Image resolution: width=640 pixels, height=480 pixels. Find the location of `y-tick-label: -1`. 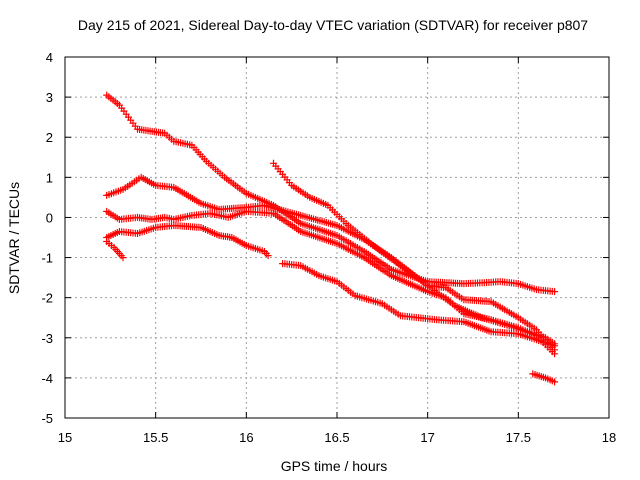

y-tick-label: -1 is located at coordinates (47, 258).